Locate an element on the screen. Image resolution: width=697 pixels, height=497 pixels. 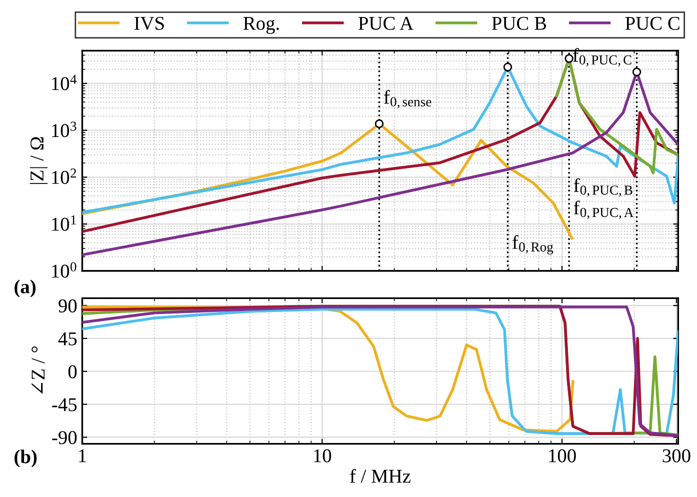
x-tick-label: 300 is located at coordinates (676, 455).